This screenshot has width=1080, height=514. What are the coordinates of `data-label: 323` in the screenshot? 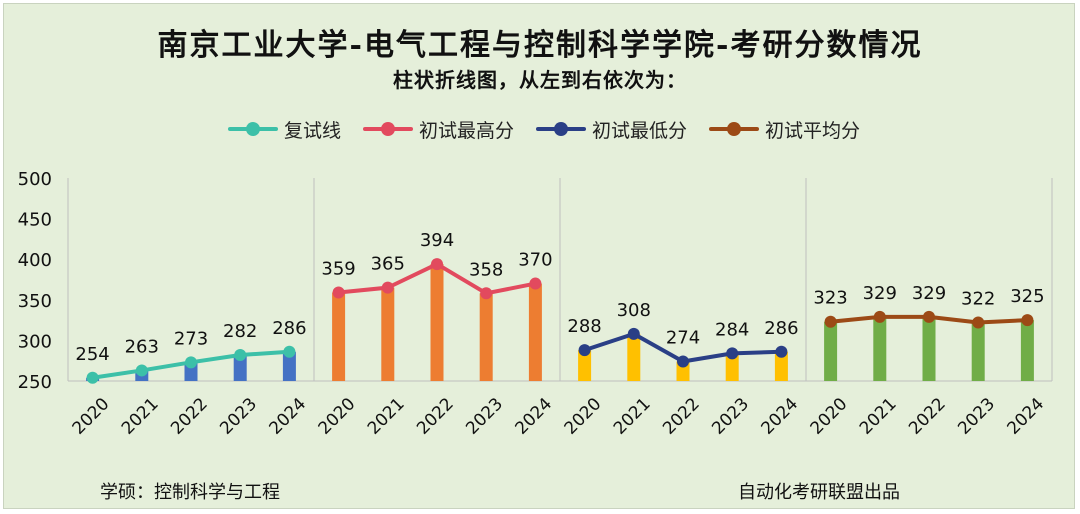 It's located at (830, 298).